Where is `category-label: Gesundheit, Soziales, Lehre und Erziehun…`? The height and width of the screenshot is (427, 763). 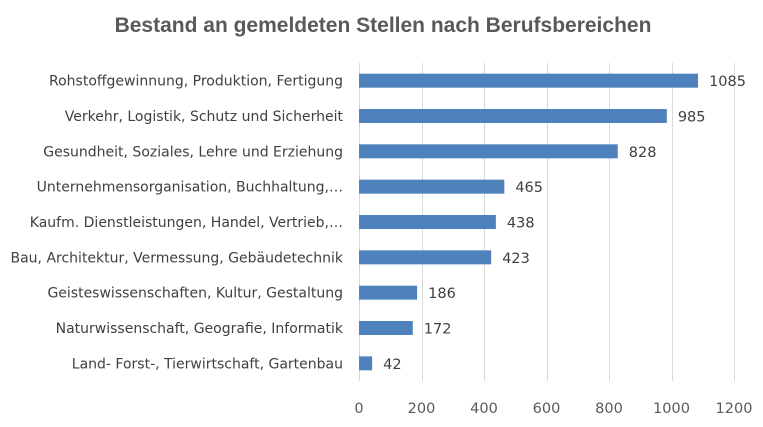
category-label: Gesundheit, Soziales, Lehre und Erziehun… is located at coordinates (193, 152).